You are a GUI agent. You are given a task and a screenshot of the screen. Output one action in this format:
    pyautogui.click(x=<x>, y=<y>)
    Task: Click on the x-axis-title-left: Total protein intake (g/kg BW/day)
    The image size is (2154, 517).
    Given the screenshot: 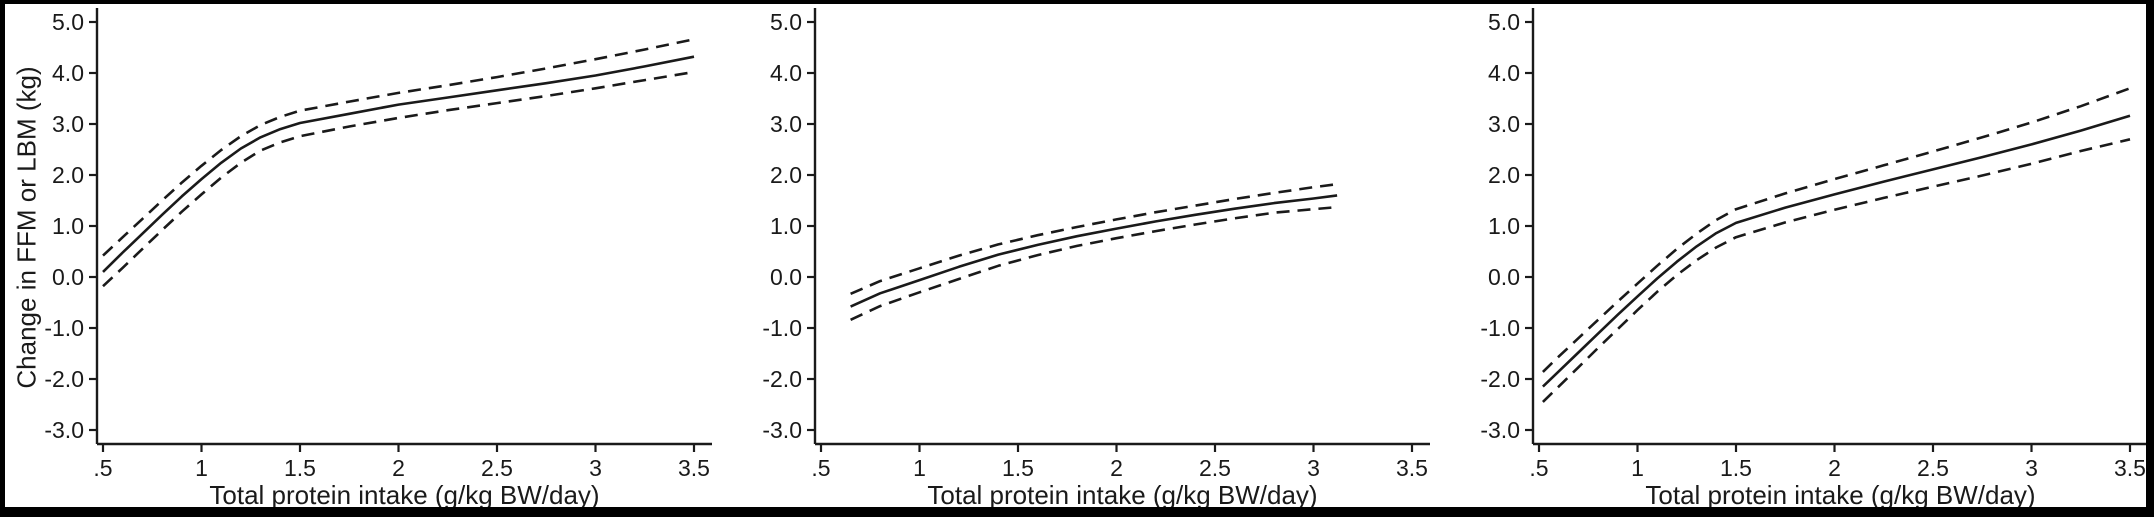 What is the action you would take?
    pyautogui.click(x=404, y=495)
    